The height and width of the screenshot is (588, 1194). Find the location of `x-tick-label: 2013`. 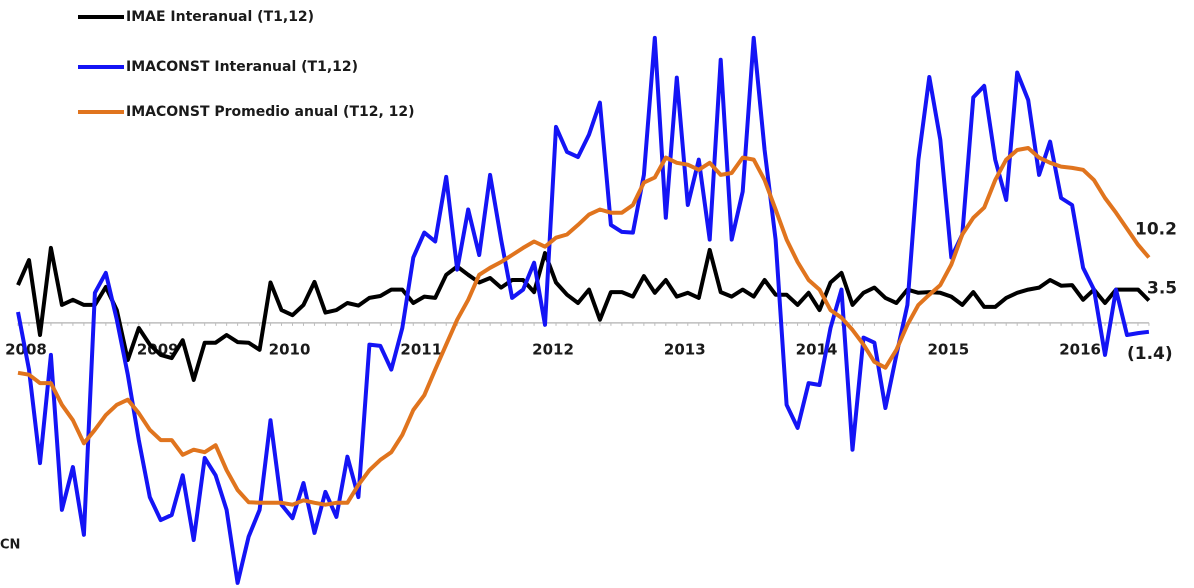

x-tick-label: 2013 is located at coordinates (685, 349).